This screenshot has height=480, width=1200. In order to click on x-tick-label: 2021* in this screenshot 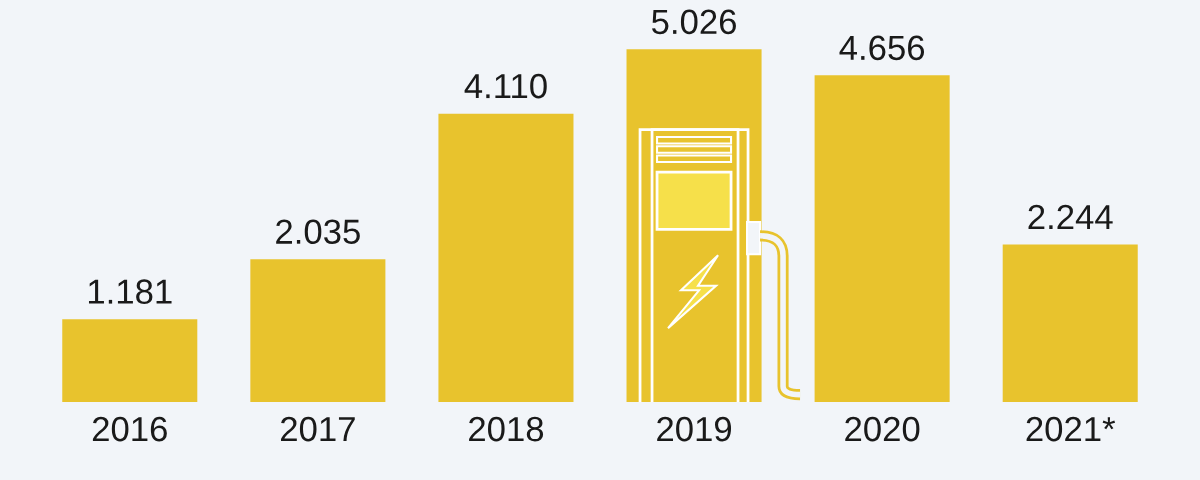, I will do `click(1071, 429)`.